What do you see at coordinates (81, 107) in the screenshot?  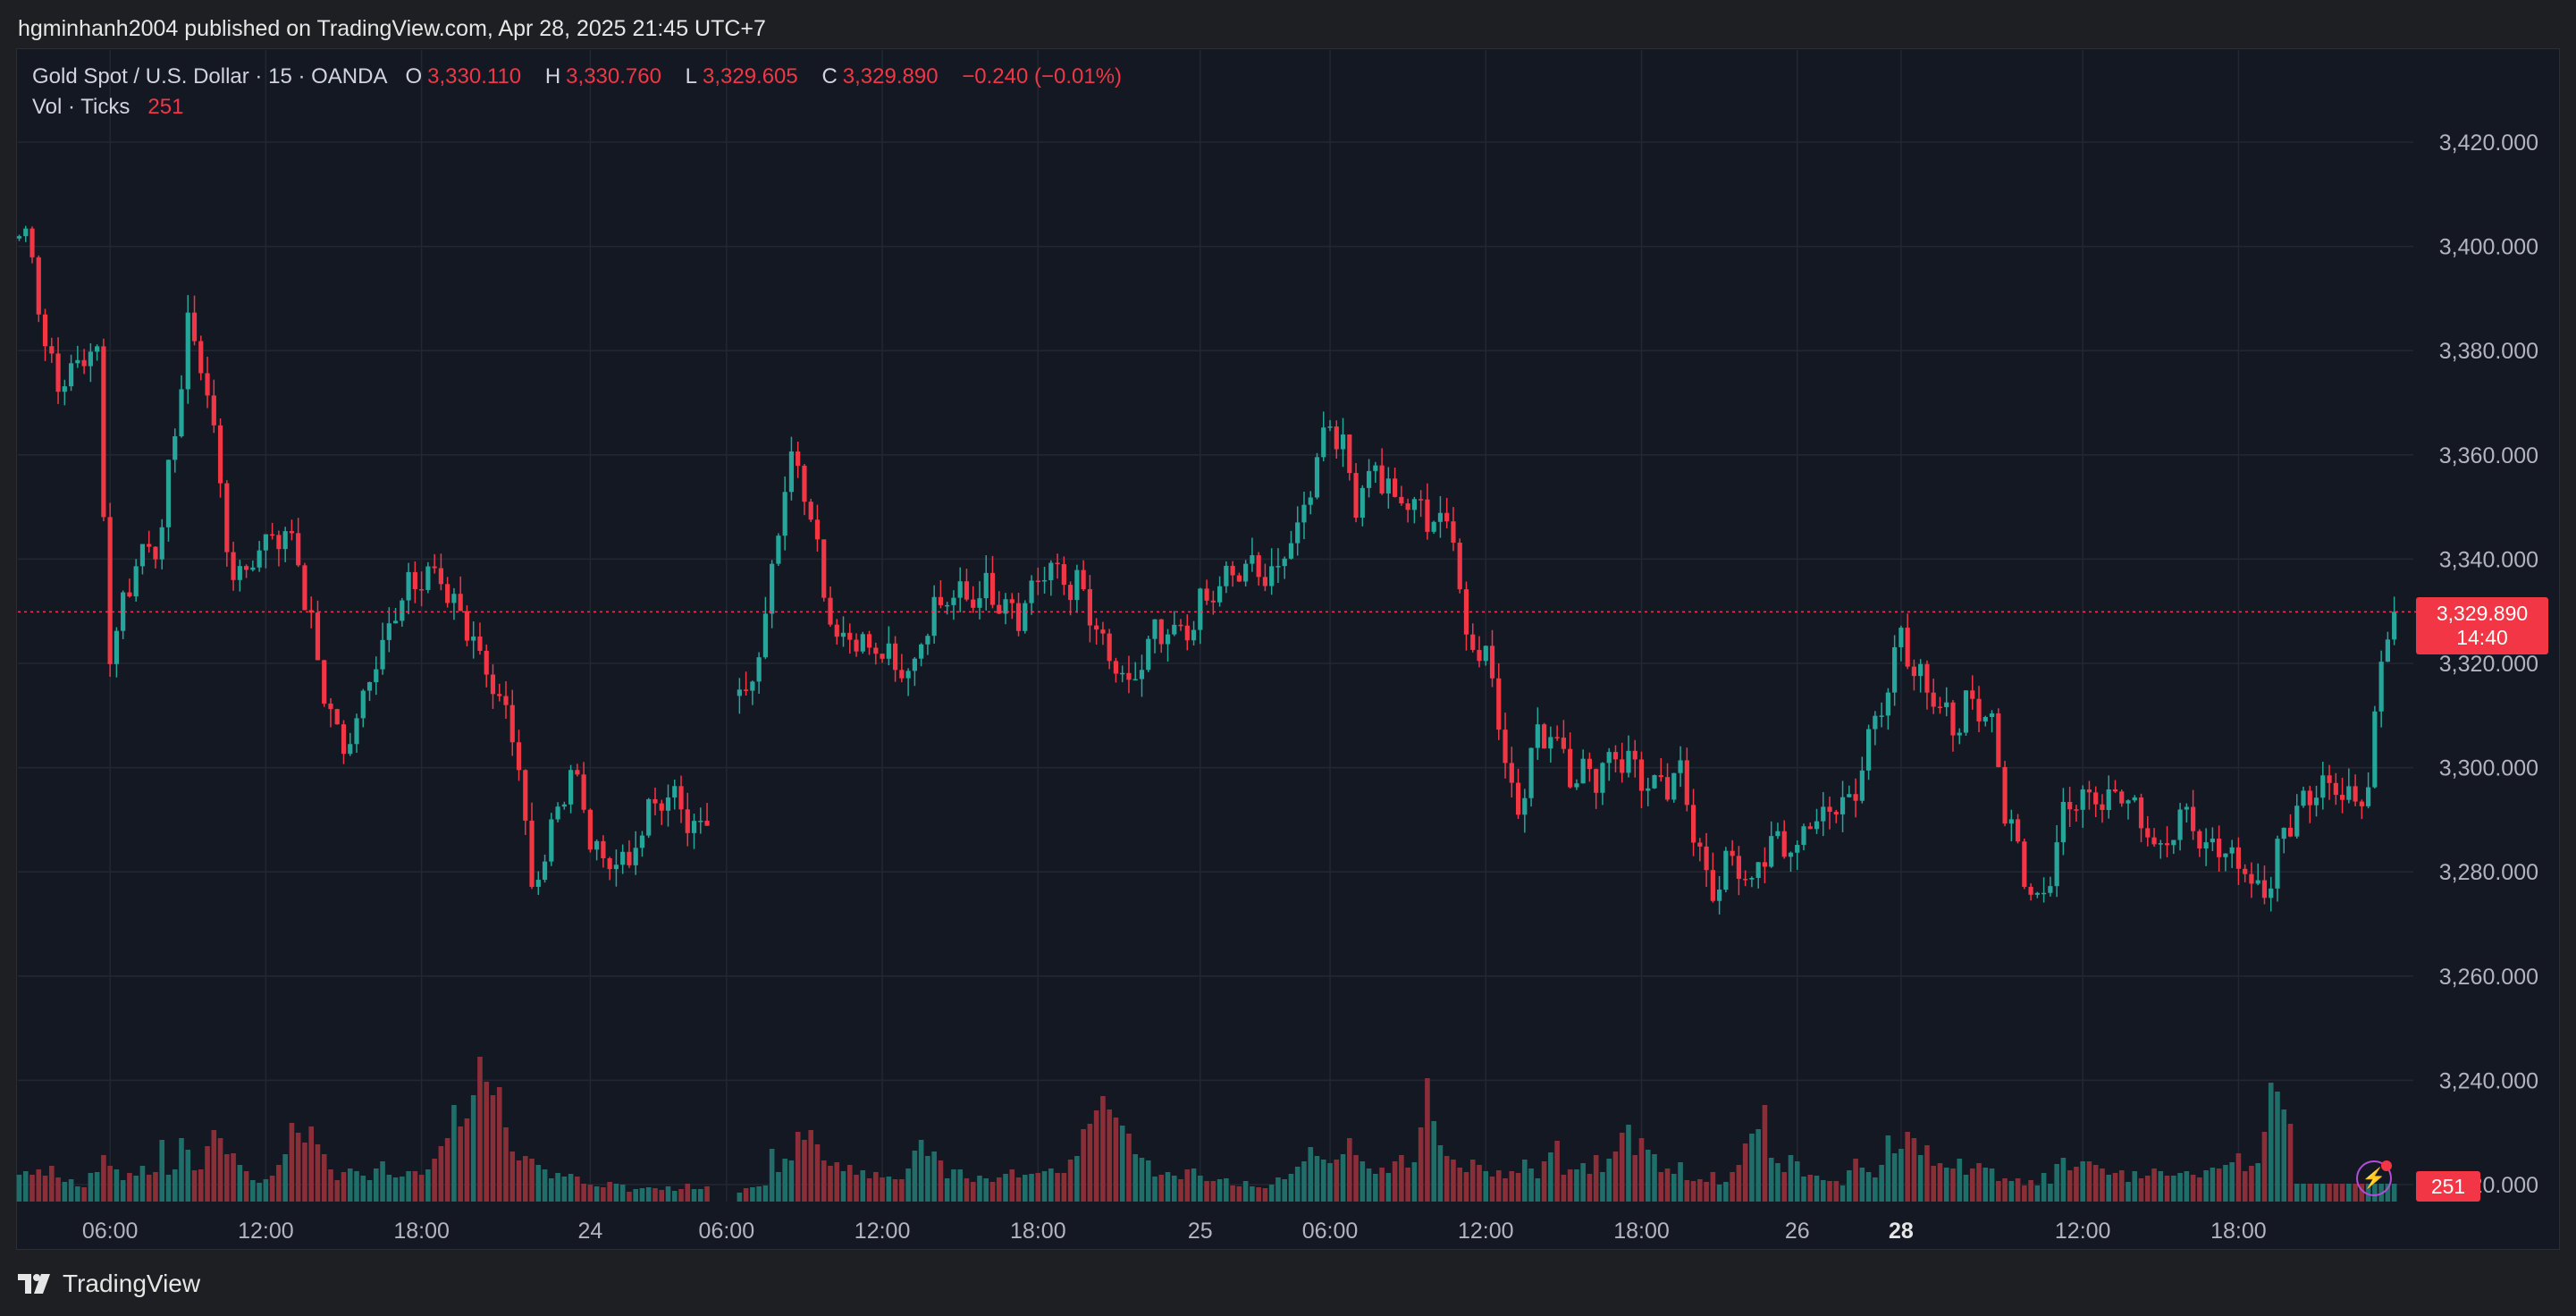 I see `volume-label: Vol · Ticks` at bounding box center [81, 107].